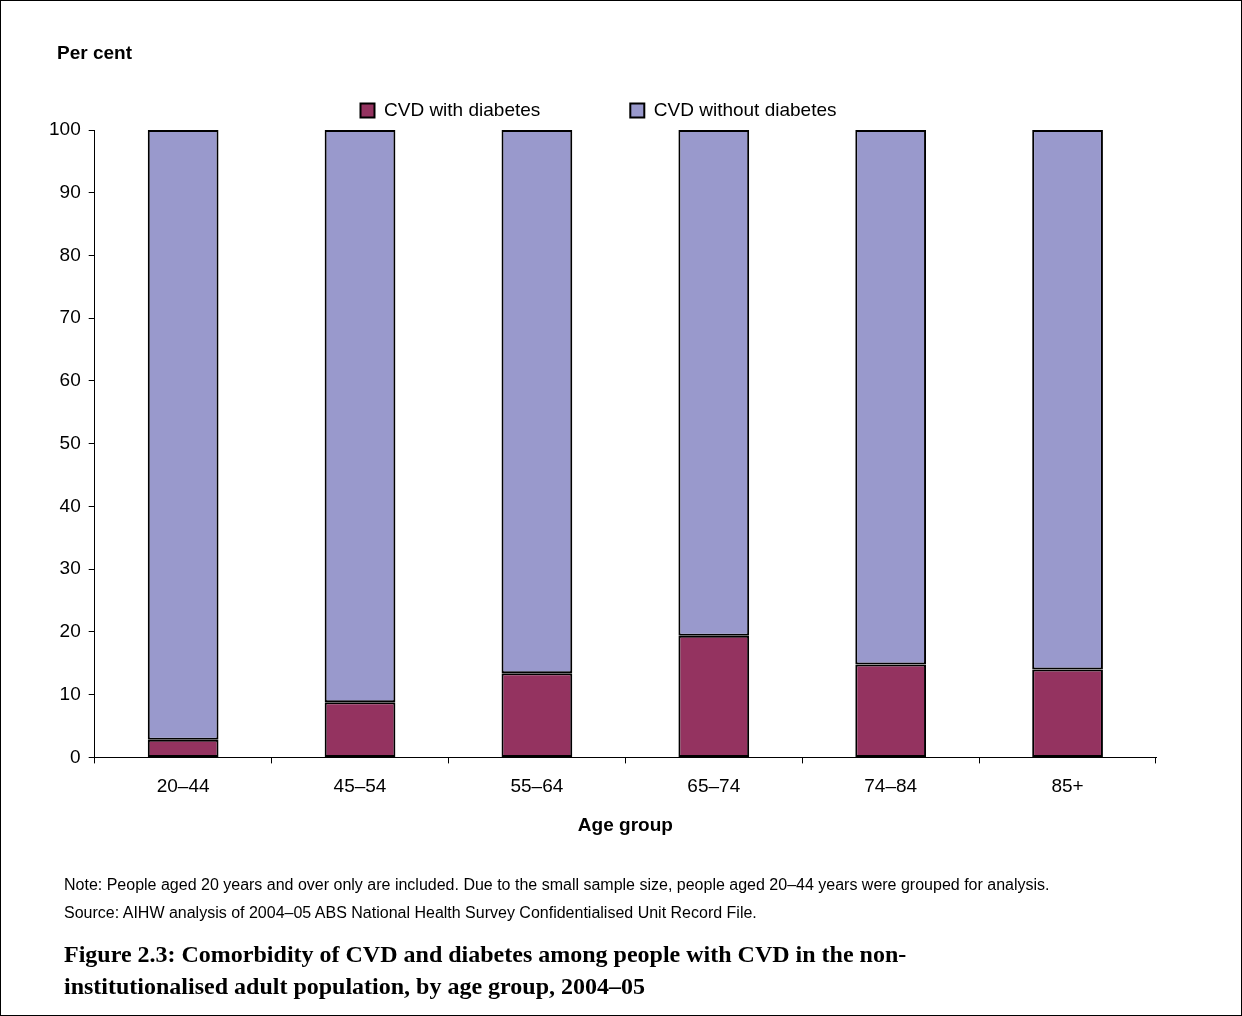  What do you see at coordinates (70, 380) in the screenshot?
I see `y-tick-label: 60` at bounding box center [70, 380].